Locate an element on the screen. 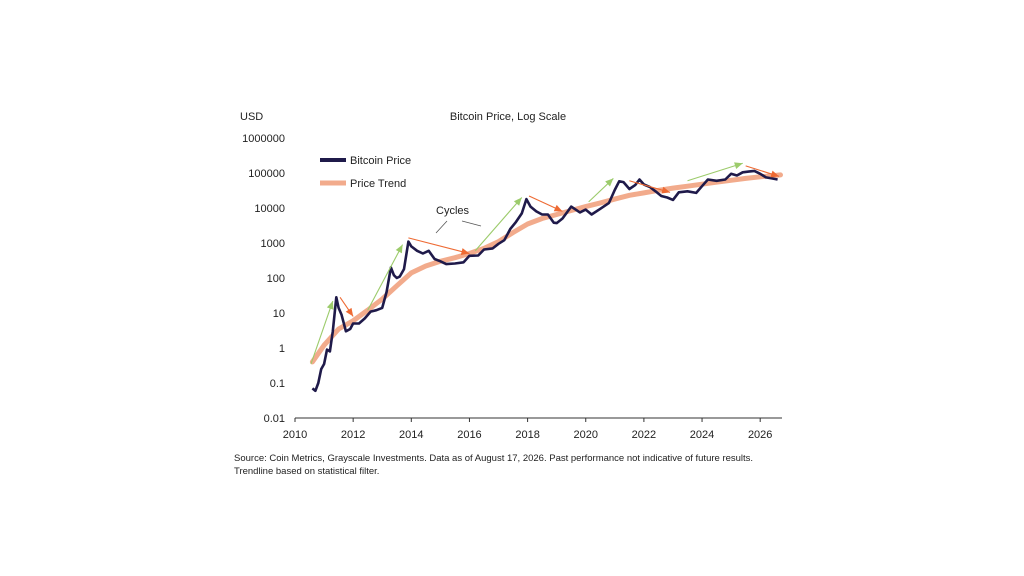 This screenshot has width=1024, height=576. y-tick-label: 1000 is located at coordinates (273, 244).